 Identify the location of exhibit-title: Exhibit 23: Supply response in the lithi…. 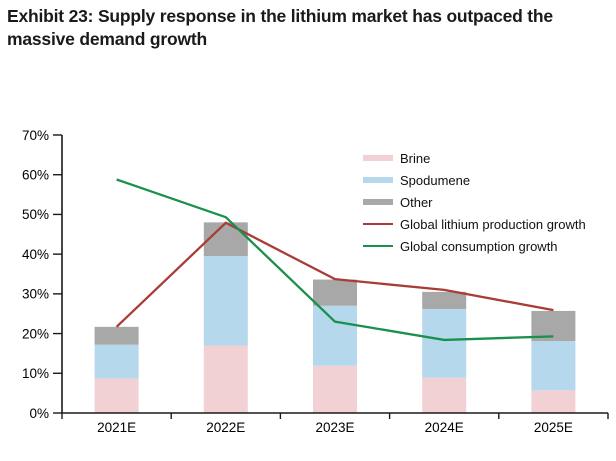
(280, 27).